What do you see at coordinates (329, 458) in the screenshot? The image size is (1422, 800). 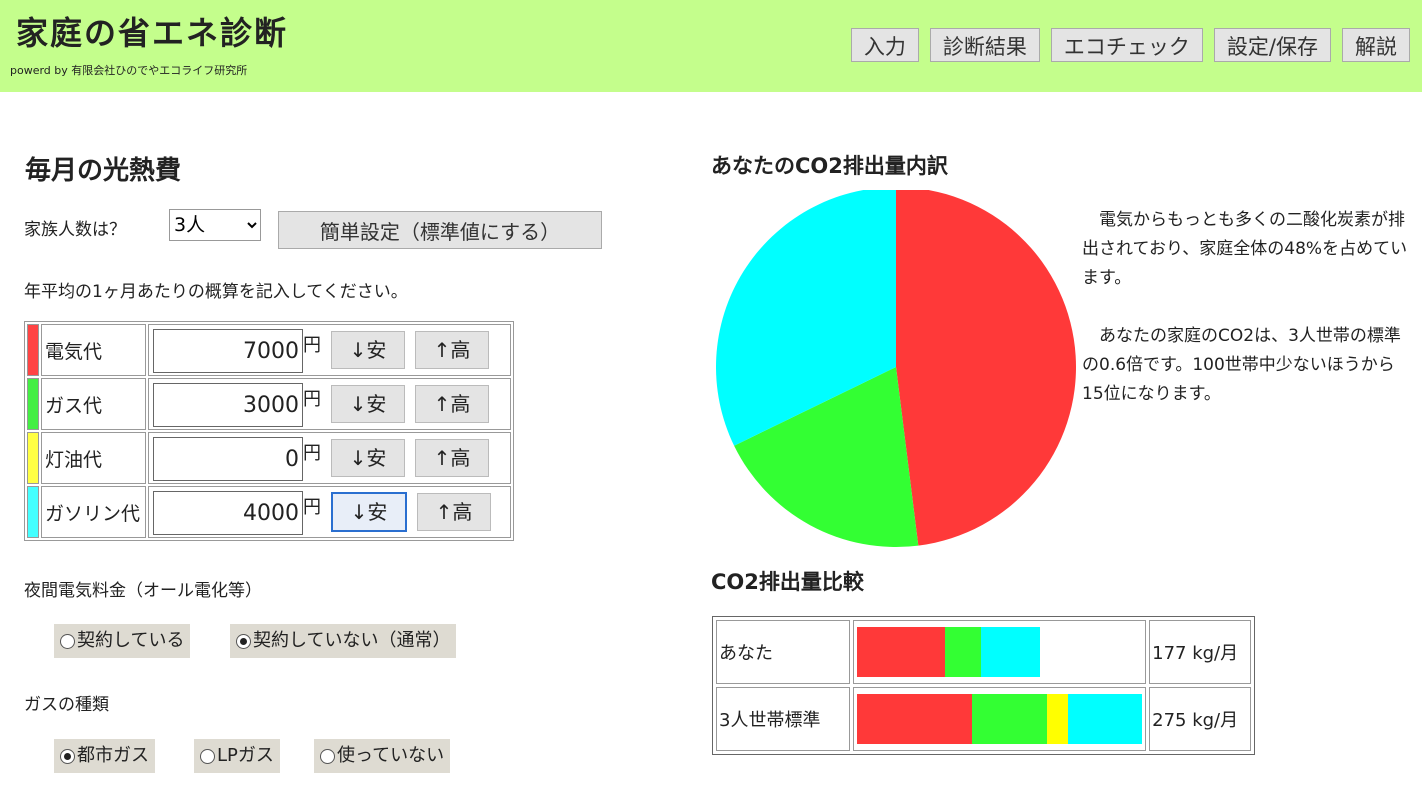 I see `cost-cell: 0 円 ↓安 ↑高` at bounding box center [329, 458].